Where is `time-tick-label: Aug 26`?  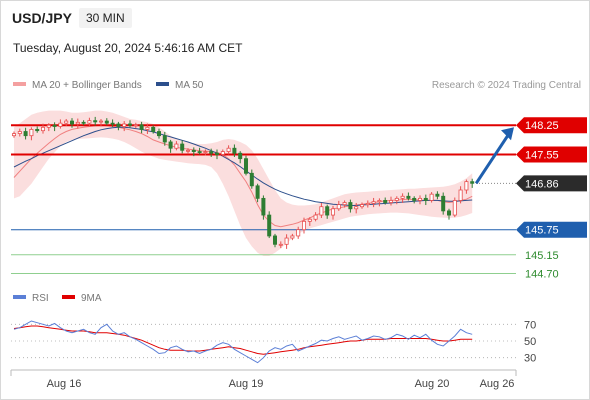
time-tick-label: Aug 26 is located at coordinates (497, 384).